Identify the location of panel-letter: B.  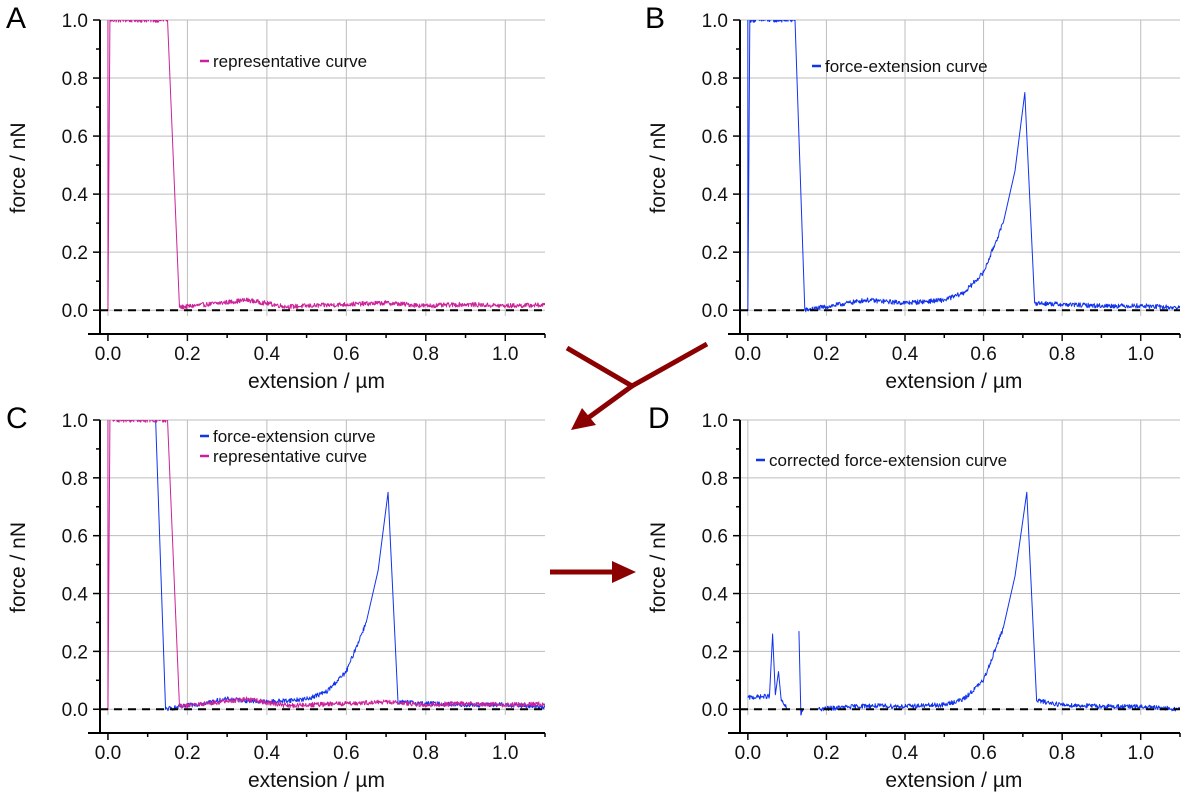
(655, 18).